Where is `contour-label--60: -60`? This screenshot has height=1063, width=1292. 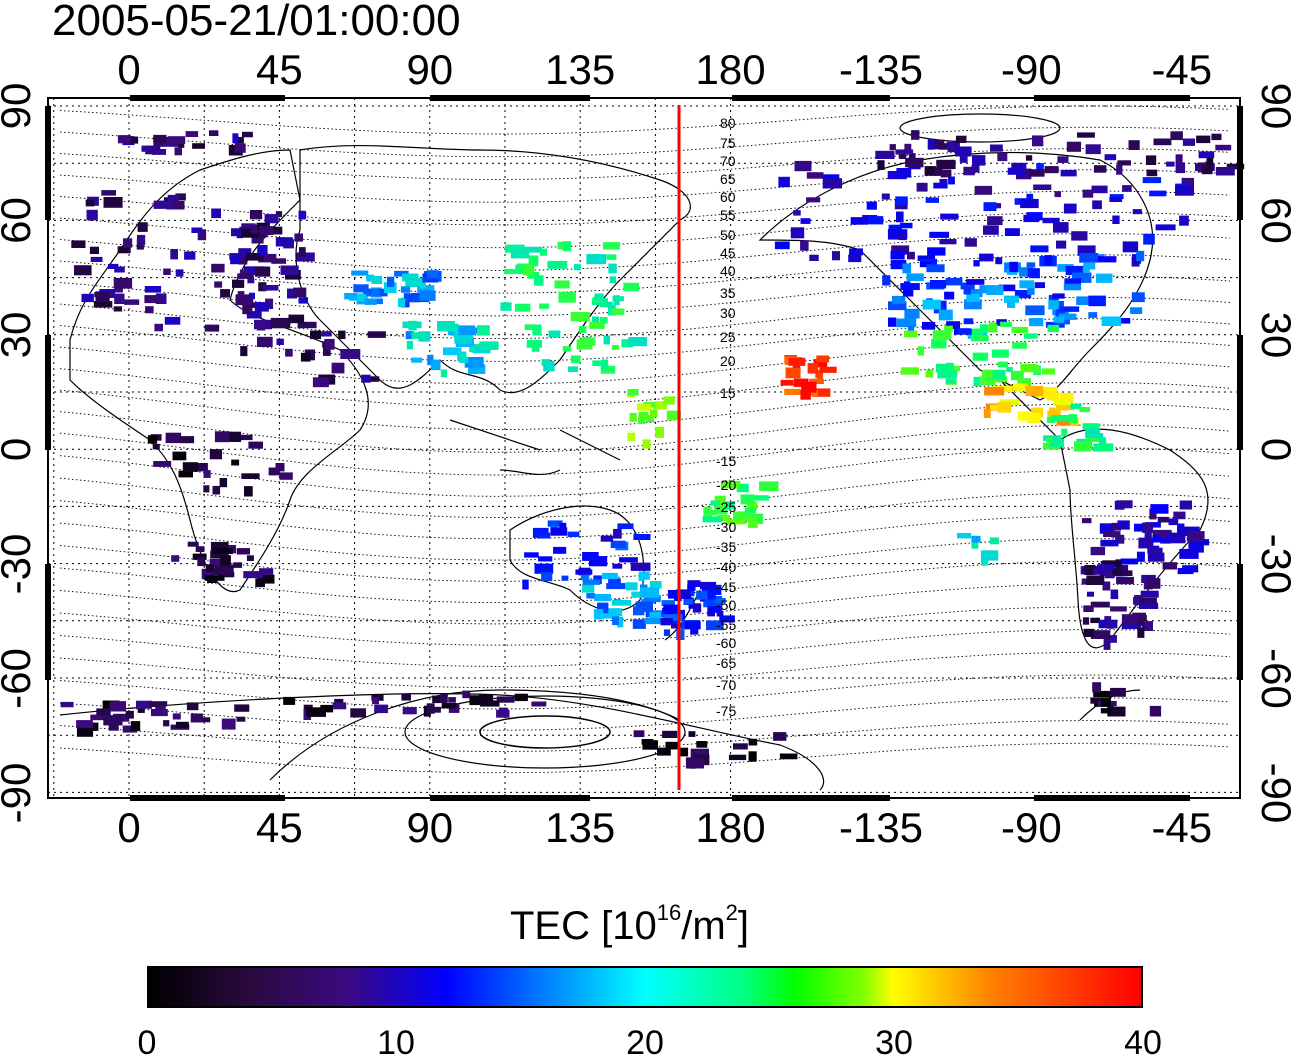
contour-label--60: -60 is located at coordinates (726, 643).